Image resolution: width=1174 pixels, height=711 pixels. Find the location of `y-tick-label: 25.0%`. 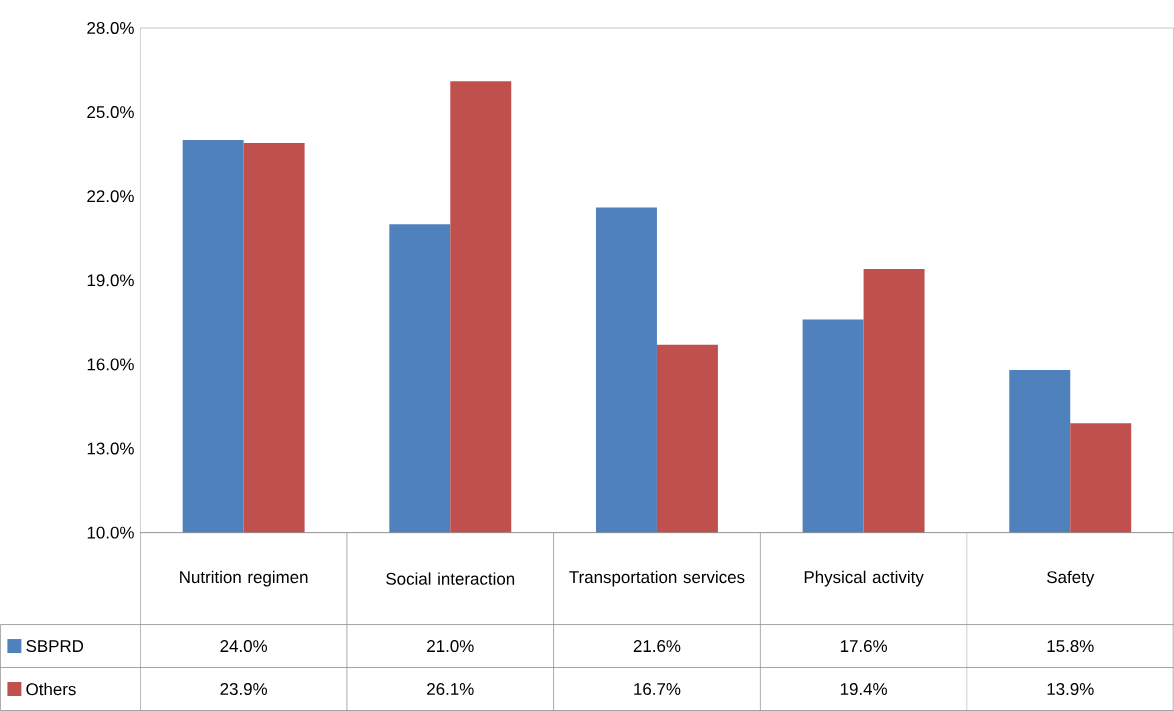

y-tick-label: 25.0% is located at coordinates (110, 112).